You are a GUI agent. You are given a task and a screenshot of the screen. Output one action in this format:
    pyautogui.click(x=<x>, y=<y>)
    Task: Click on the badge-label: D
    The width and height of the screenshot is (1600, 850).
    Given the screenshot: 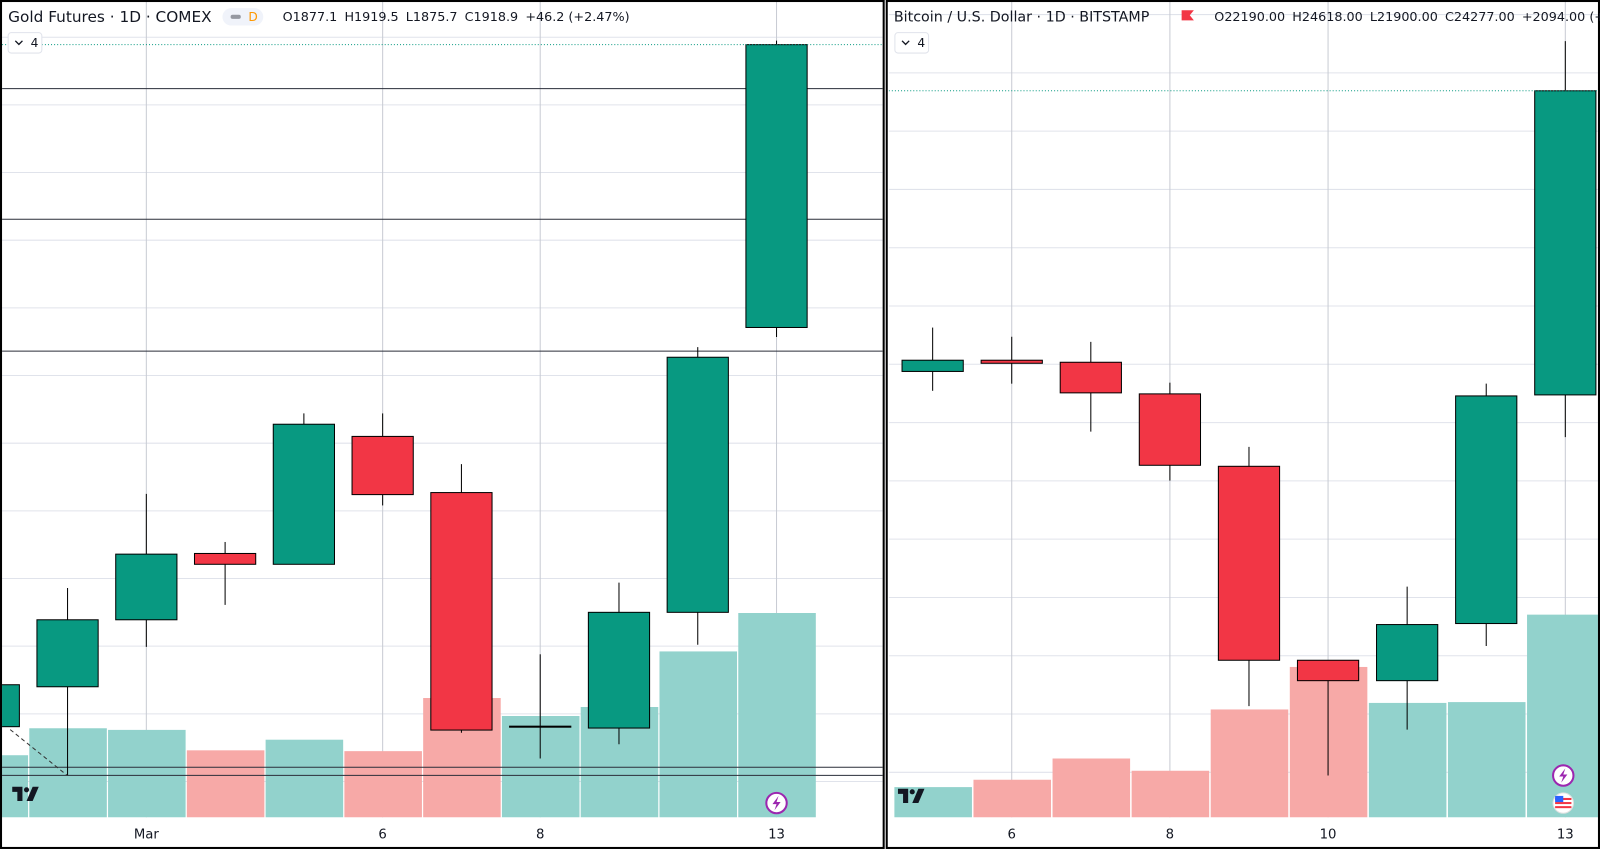 What is the action you would take?
    pyautogui.click(x=252, y=17)
    